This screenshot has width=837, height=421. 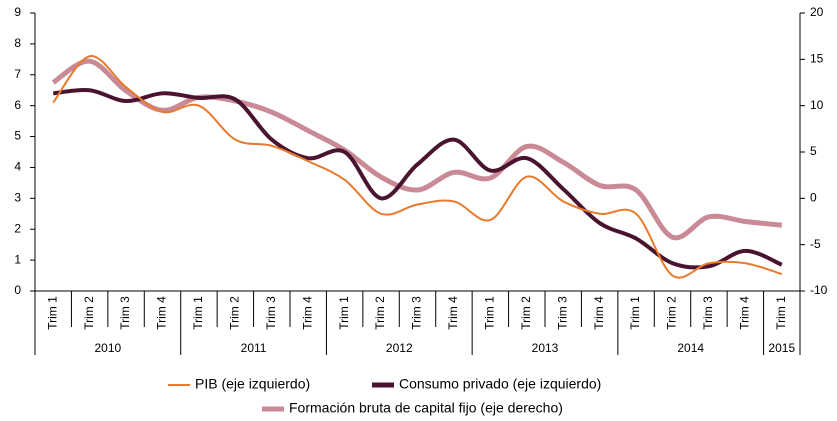 I want to click on x-group-label: 2011, so click(x=254, y=348).